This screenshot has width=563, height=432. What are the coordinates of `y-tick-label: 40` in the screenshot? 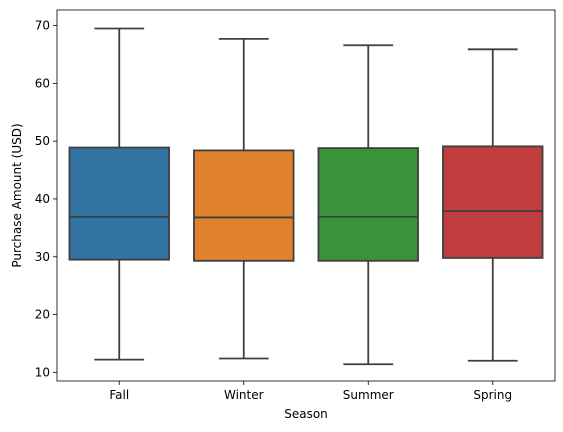 It's located at (42, 199).